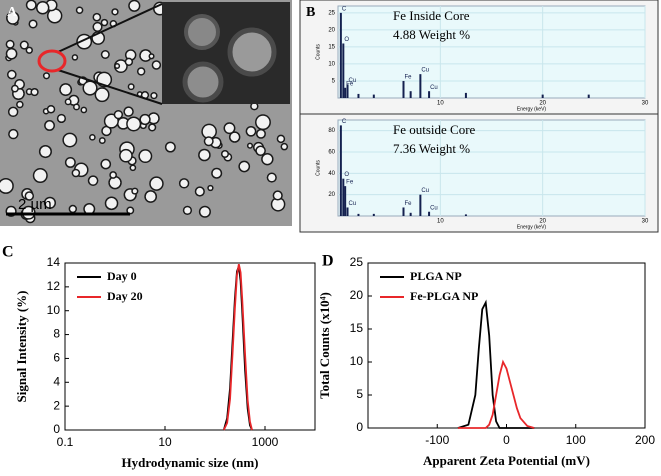 This screenshot has height=476, width=661. Describe the element at coordinates (56, 381) in the screenshot. I see `y-tick-label: 4` at that location.